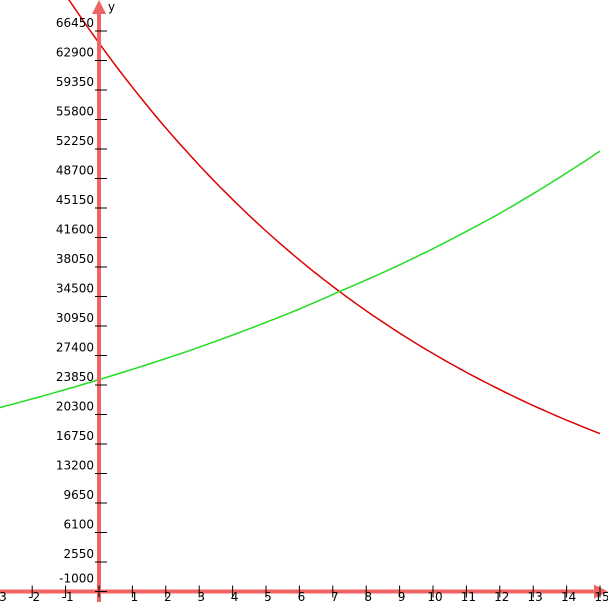 This screenshot has width=608, height=602. Describe the element at coordinates (75, 259) in the screenshot. I see `y-tick-label: 38050` at that location.